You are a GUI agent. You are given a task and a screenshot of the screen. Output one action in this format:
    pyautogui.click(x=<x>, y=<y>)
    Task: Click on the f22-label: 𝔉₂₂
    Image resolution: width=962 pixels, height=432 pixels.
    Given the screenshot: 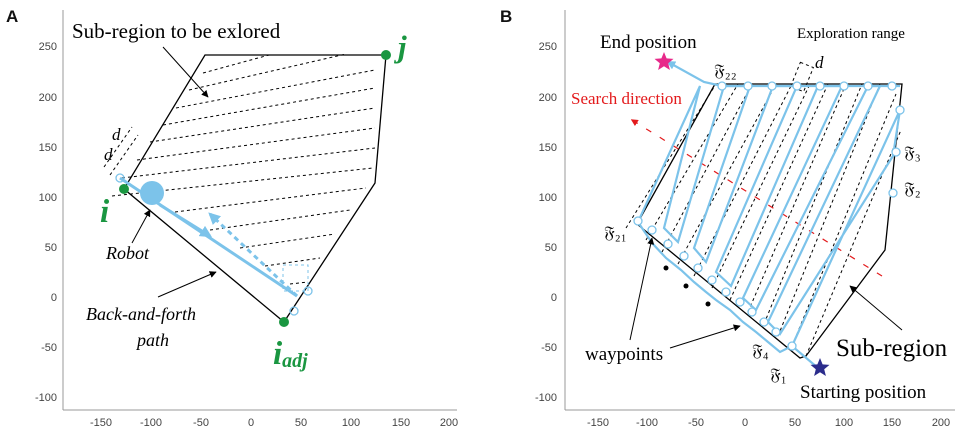 What is the action you would take?
    pyautogui.click(x=725, y=70)
    